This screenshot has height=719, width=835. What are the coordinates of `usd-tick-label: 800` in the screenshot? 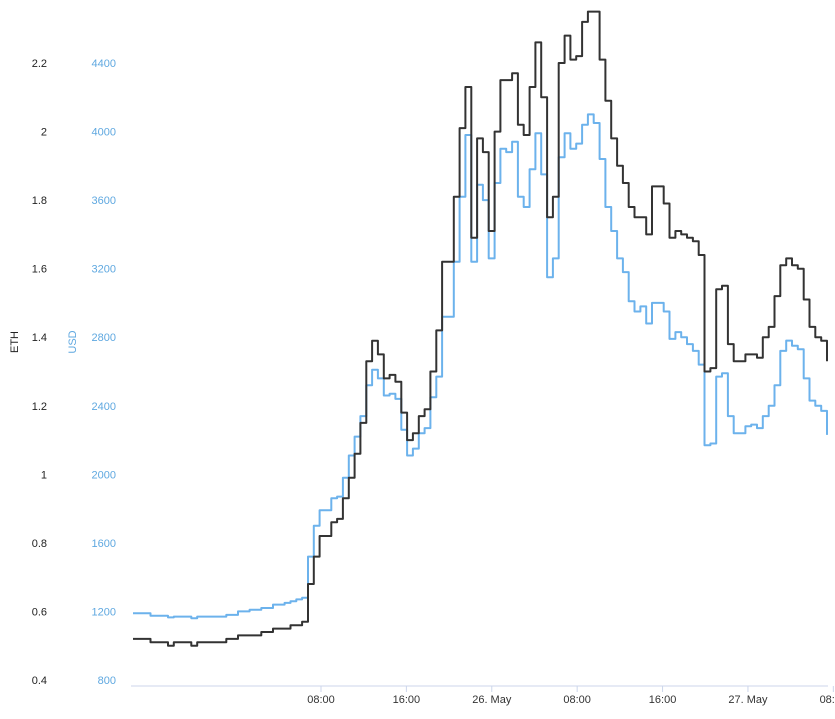 It's located at (107, 681).